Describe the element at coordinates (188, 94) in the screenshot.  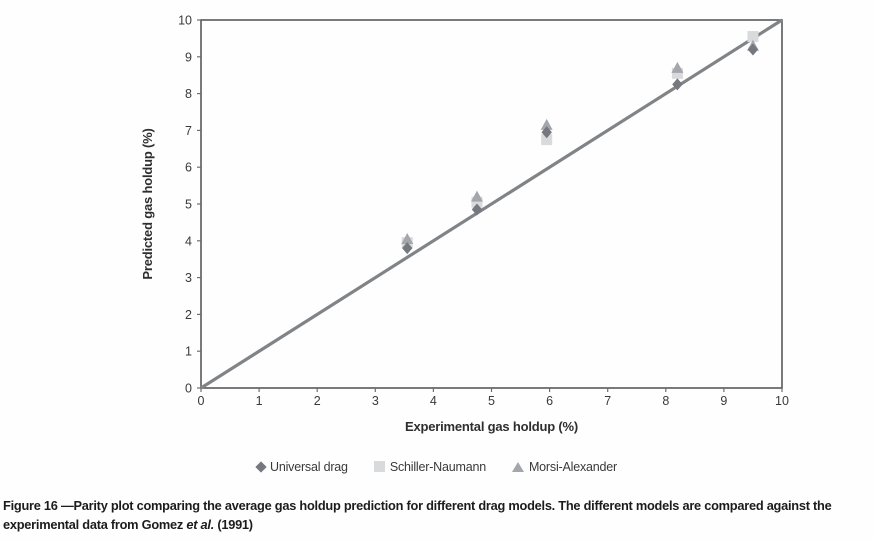
I see `y-tick-label: 8` at that location.